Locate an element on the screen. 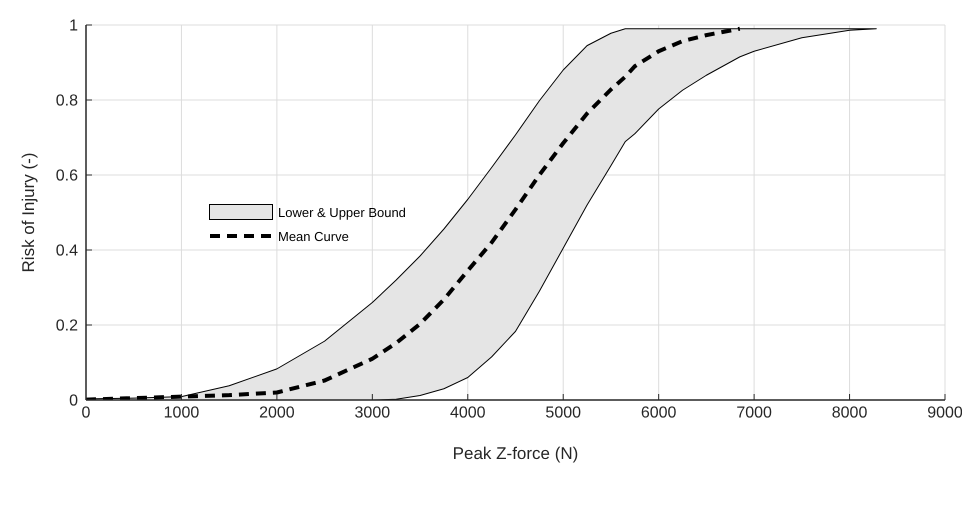 The width and height of the screenshot is (970, 523). y-tick-label: 0.2 is located at coordinates (67, 326).